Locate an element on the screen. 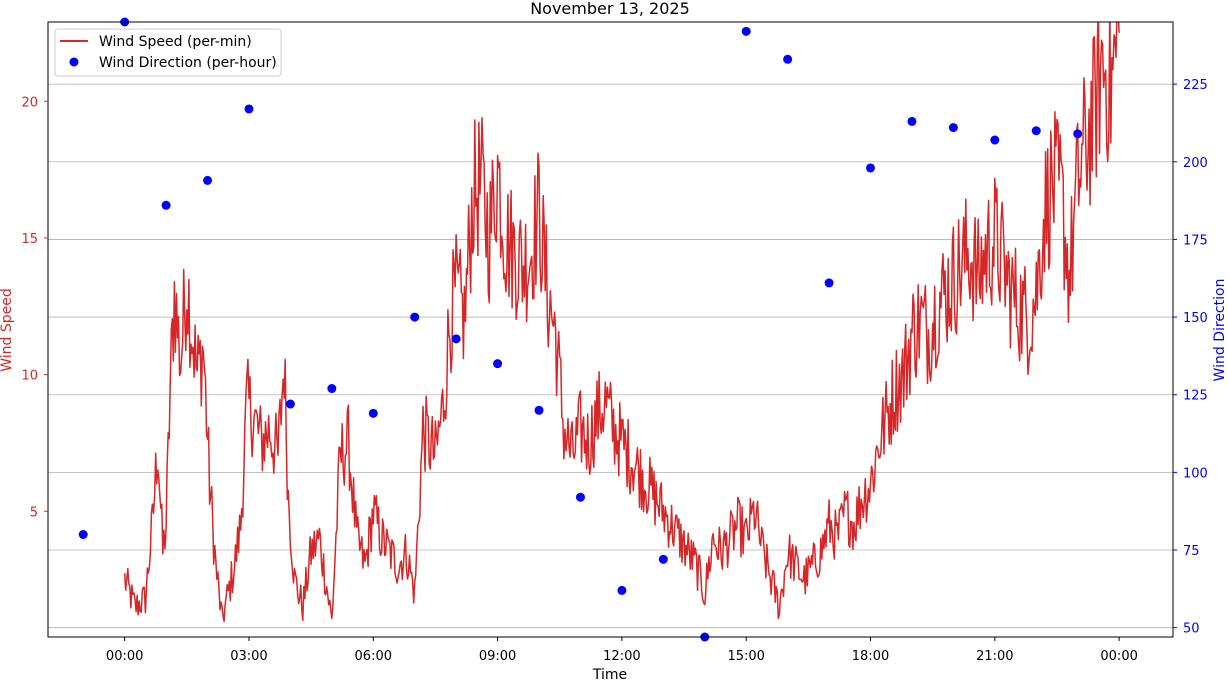 The width and height of the screenshot is (1228, 682). x-tick-label: 09:00 is located at coordinates (497, 656).